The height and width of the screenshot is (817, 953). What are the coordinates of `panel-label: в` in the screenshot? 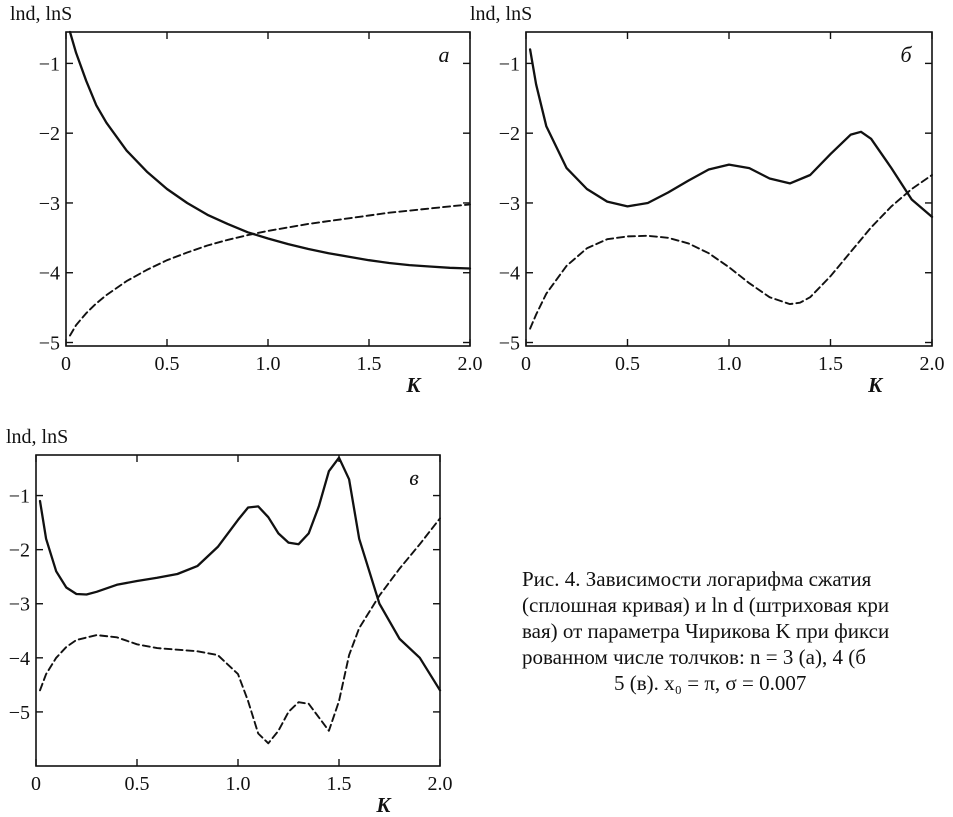 It's located at (414, 477).